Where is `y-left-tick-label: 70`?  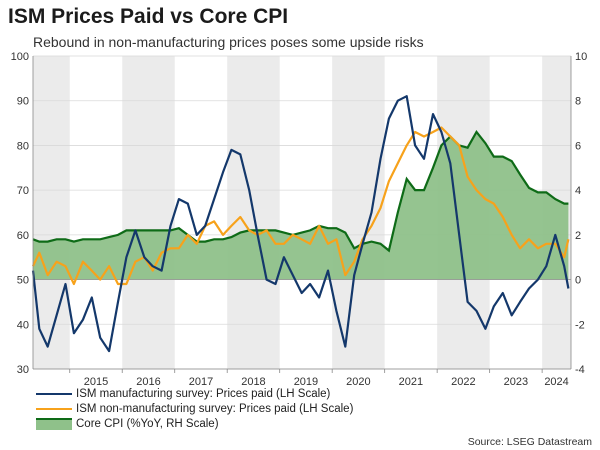 y-left-tick-label: 70 is located at coordinates (23, 191).